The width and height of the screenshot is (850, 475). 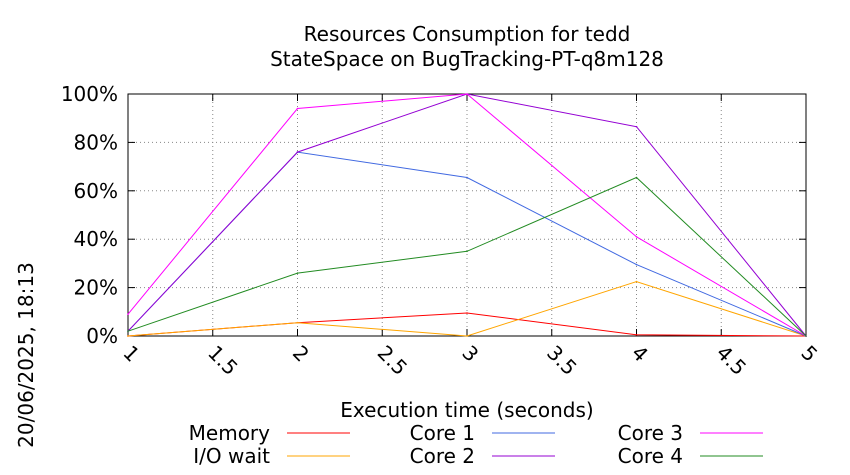 I want to click on x-tick-label: 1, so click(x=131, y=354).